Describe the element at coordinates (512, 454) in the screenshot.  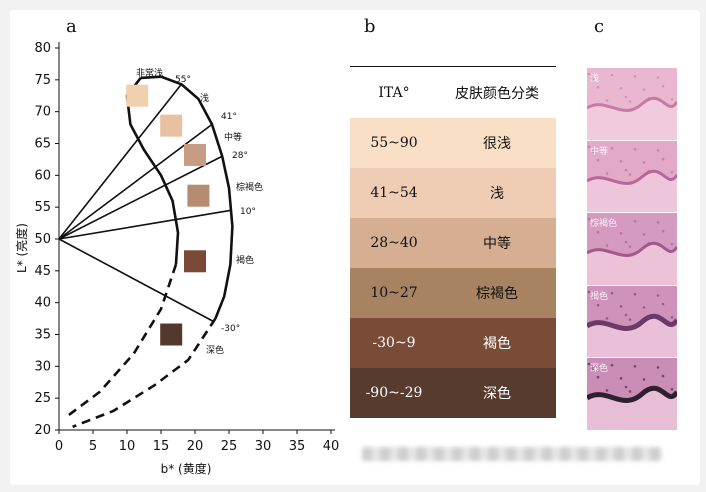
I see `blurred-caption` at that location.